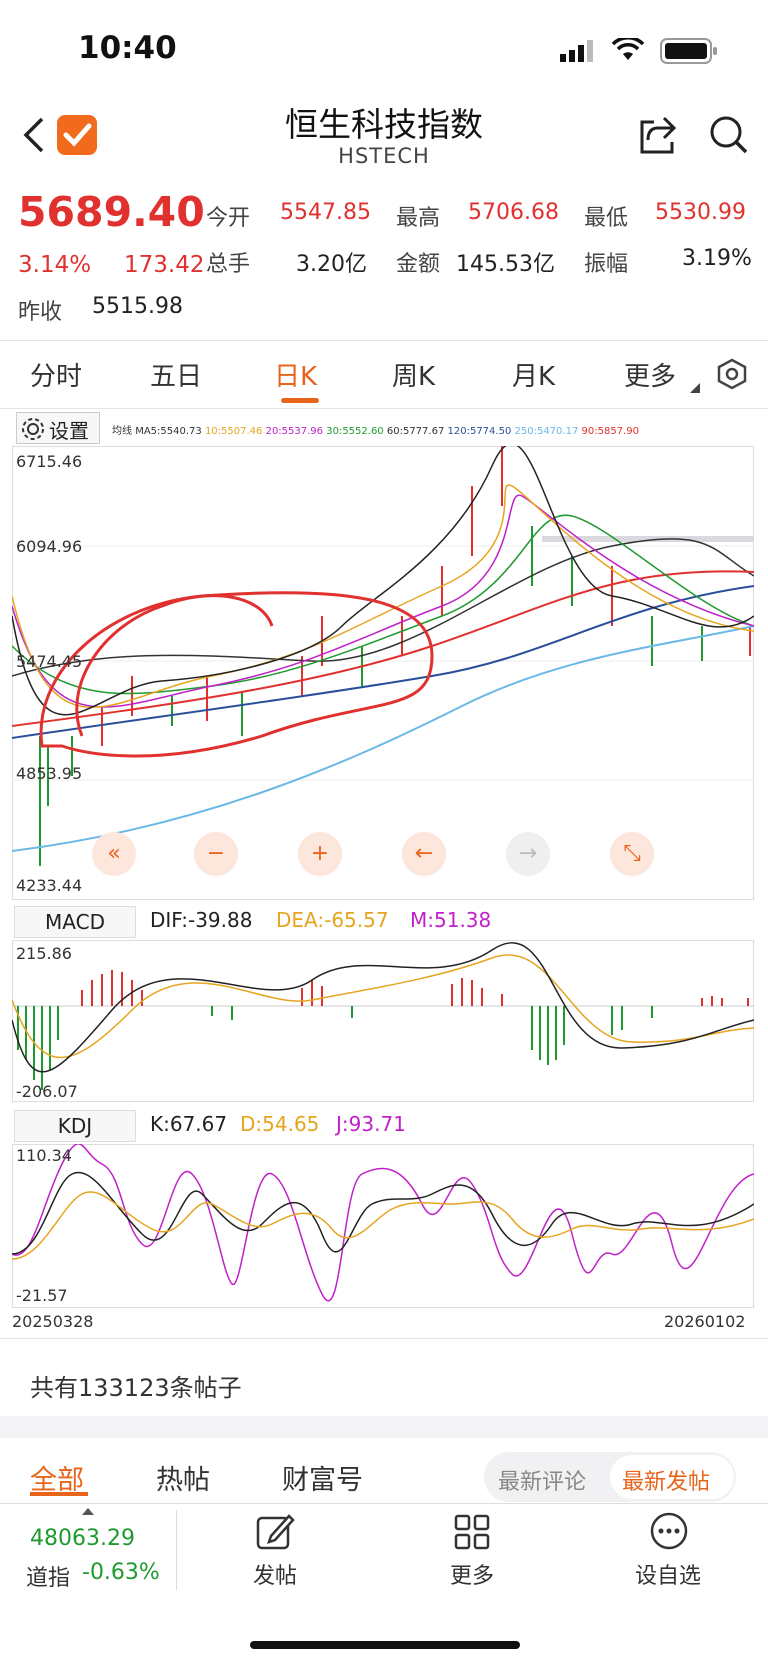 This screenshot has height=1664, width=768. I want to click on scroll-to-start-button: «, so click(114, 854).